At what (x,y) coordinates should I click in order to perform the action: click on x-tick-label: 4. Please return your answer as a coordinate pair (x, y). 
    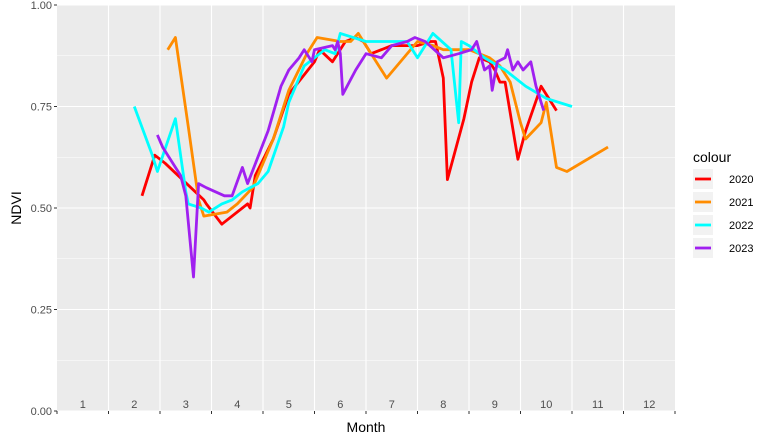
    Looking at the image, I should click on (237, 405).